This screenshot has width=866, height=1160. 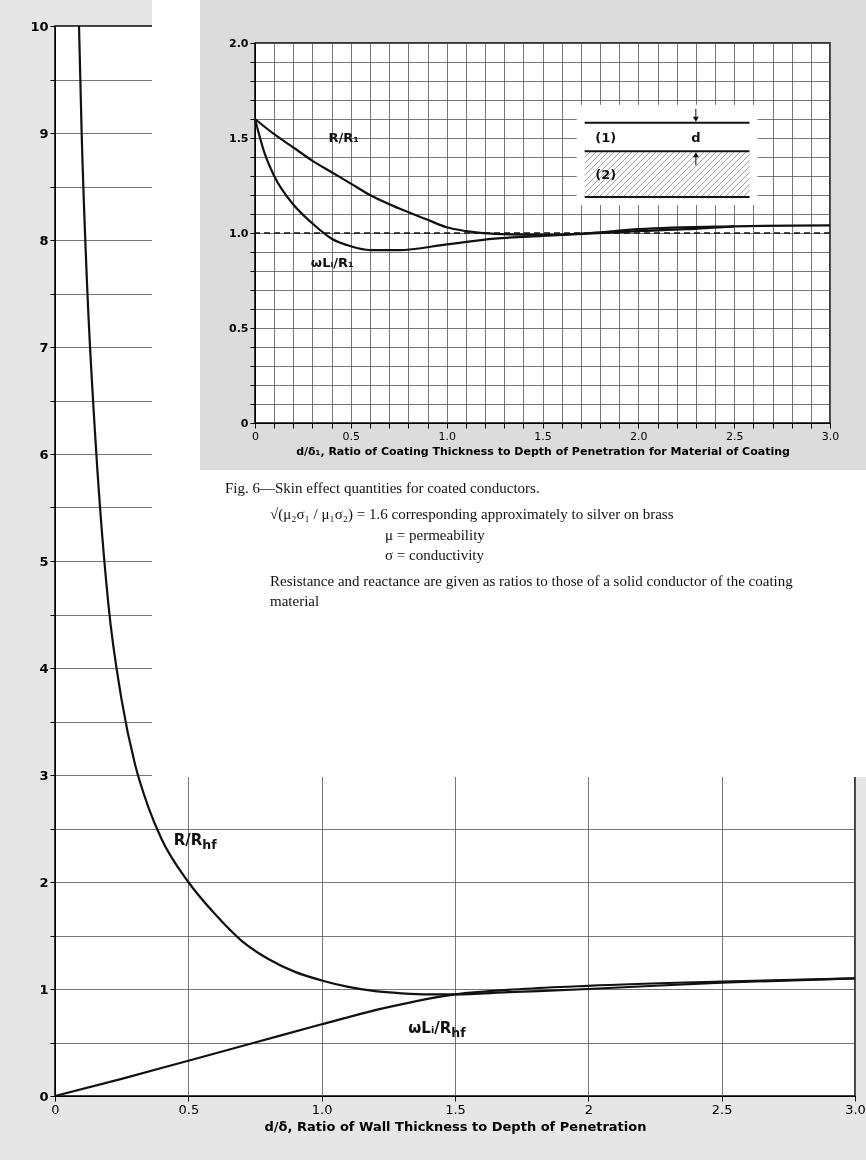 I want to click on y-tick-label: 3, so click(x=44, y=775).